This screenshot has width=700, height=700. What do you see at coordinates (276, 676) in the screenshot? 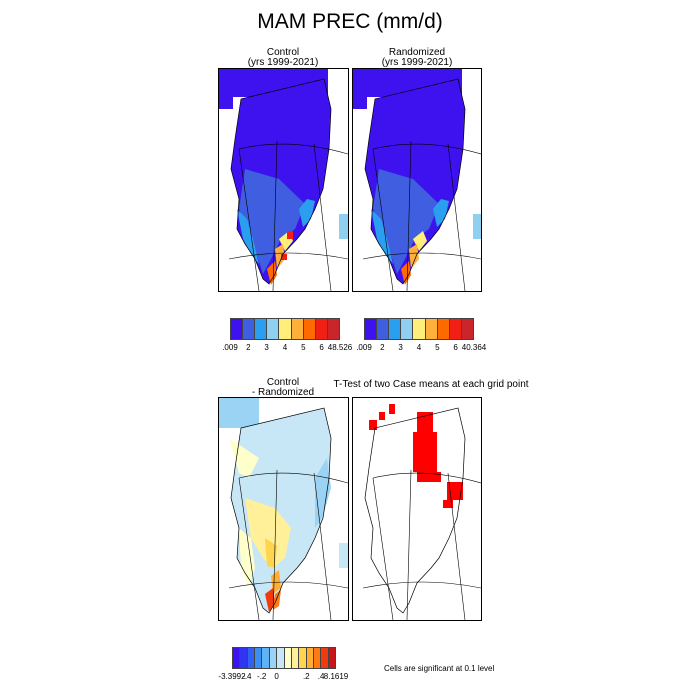
I see `difference-colorbar-label: 0` at bounding box center [276, 676].